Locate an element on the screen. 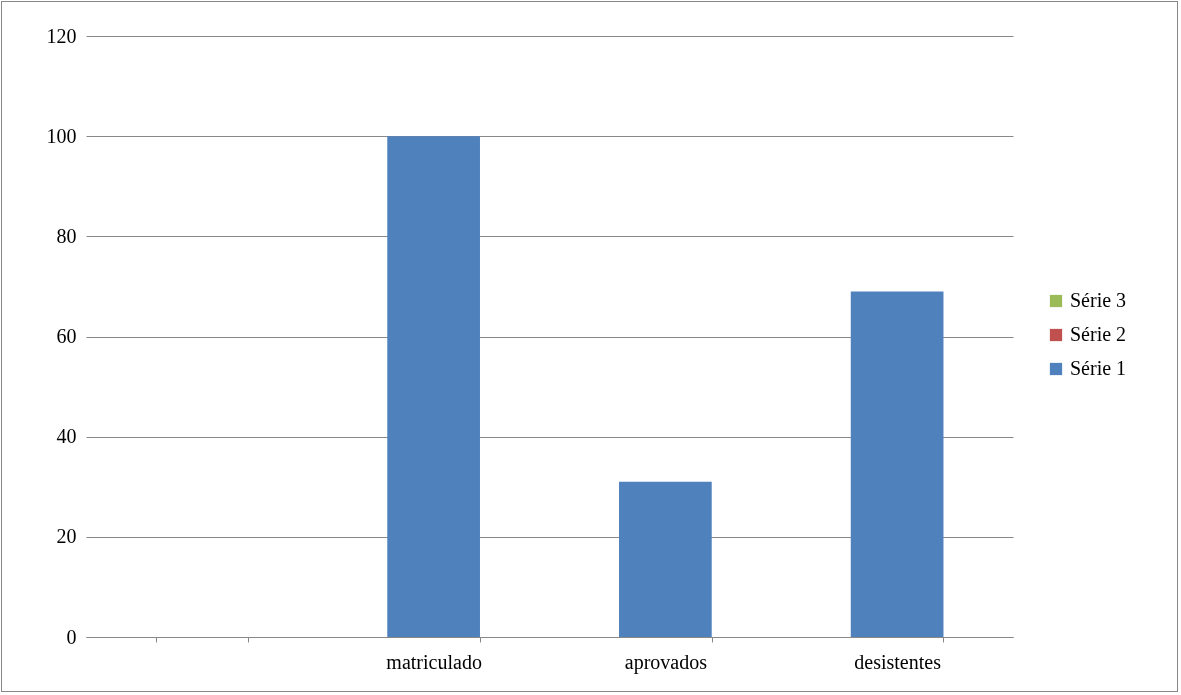  legend-label: Série 3 is located at coordinates (1098, 300).